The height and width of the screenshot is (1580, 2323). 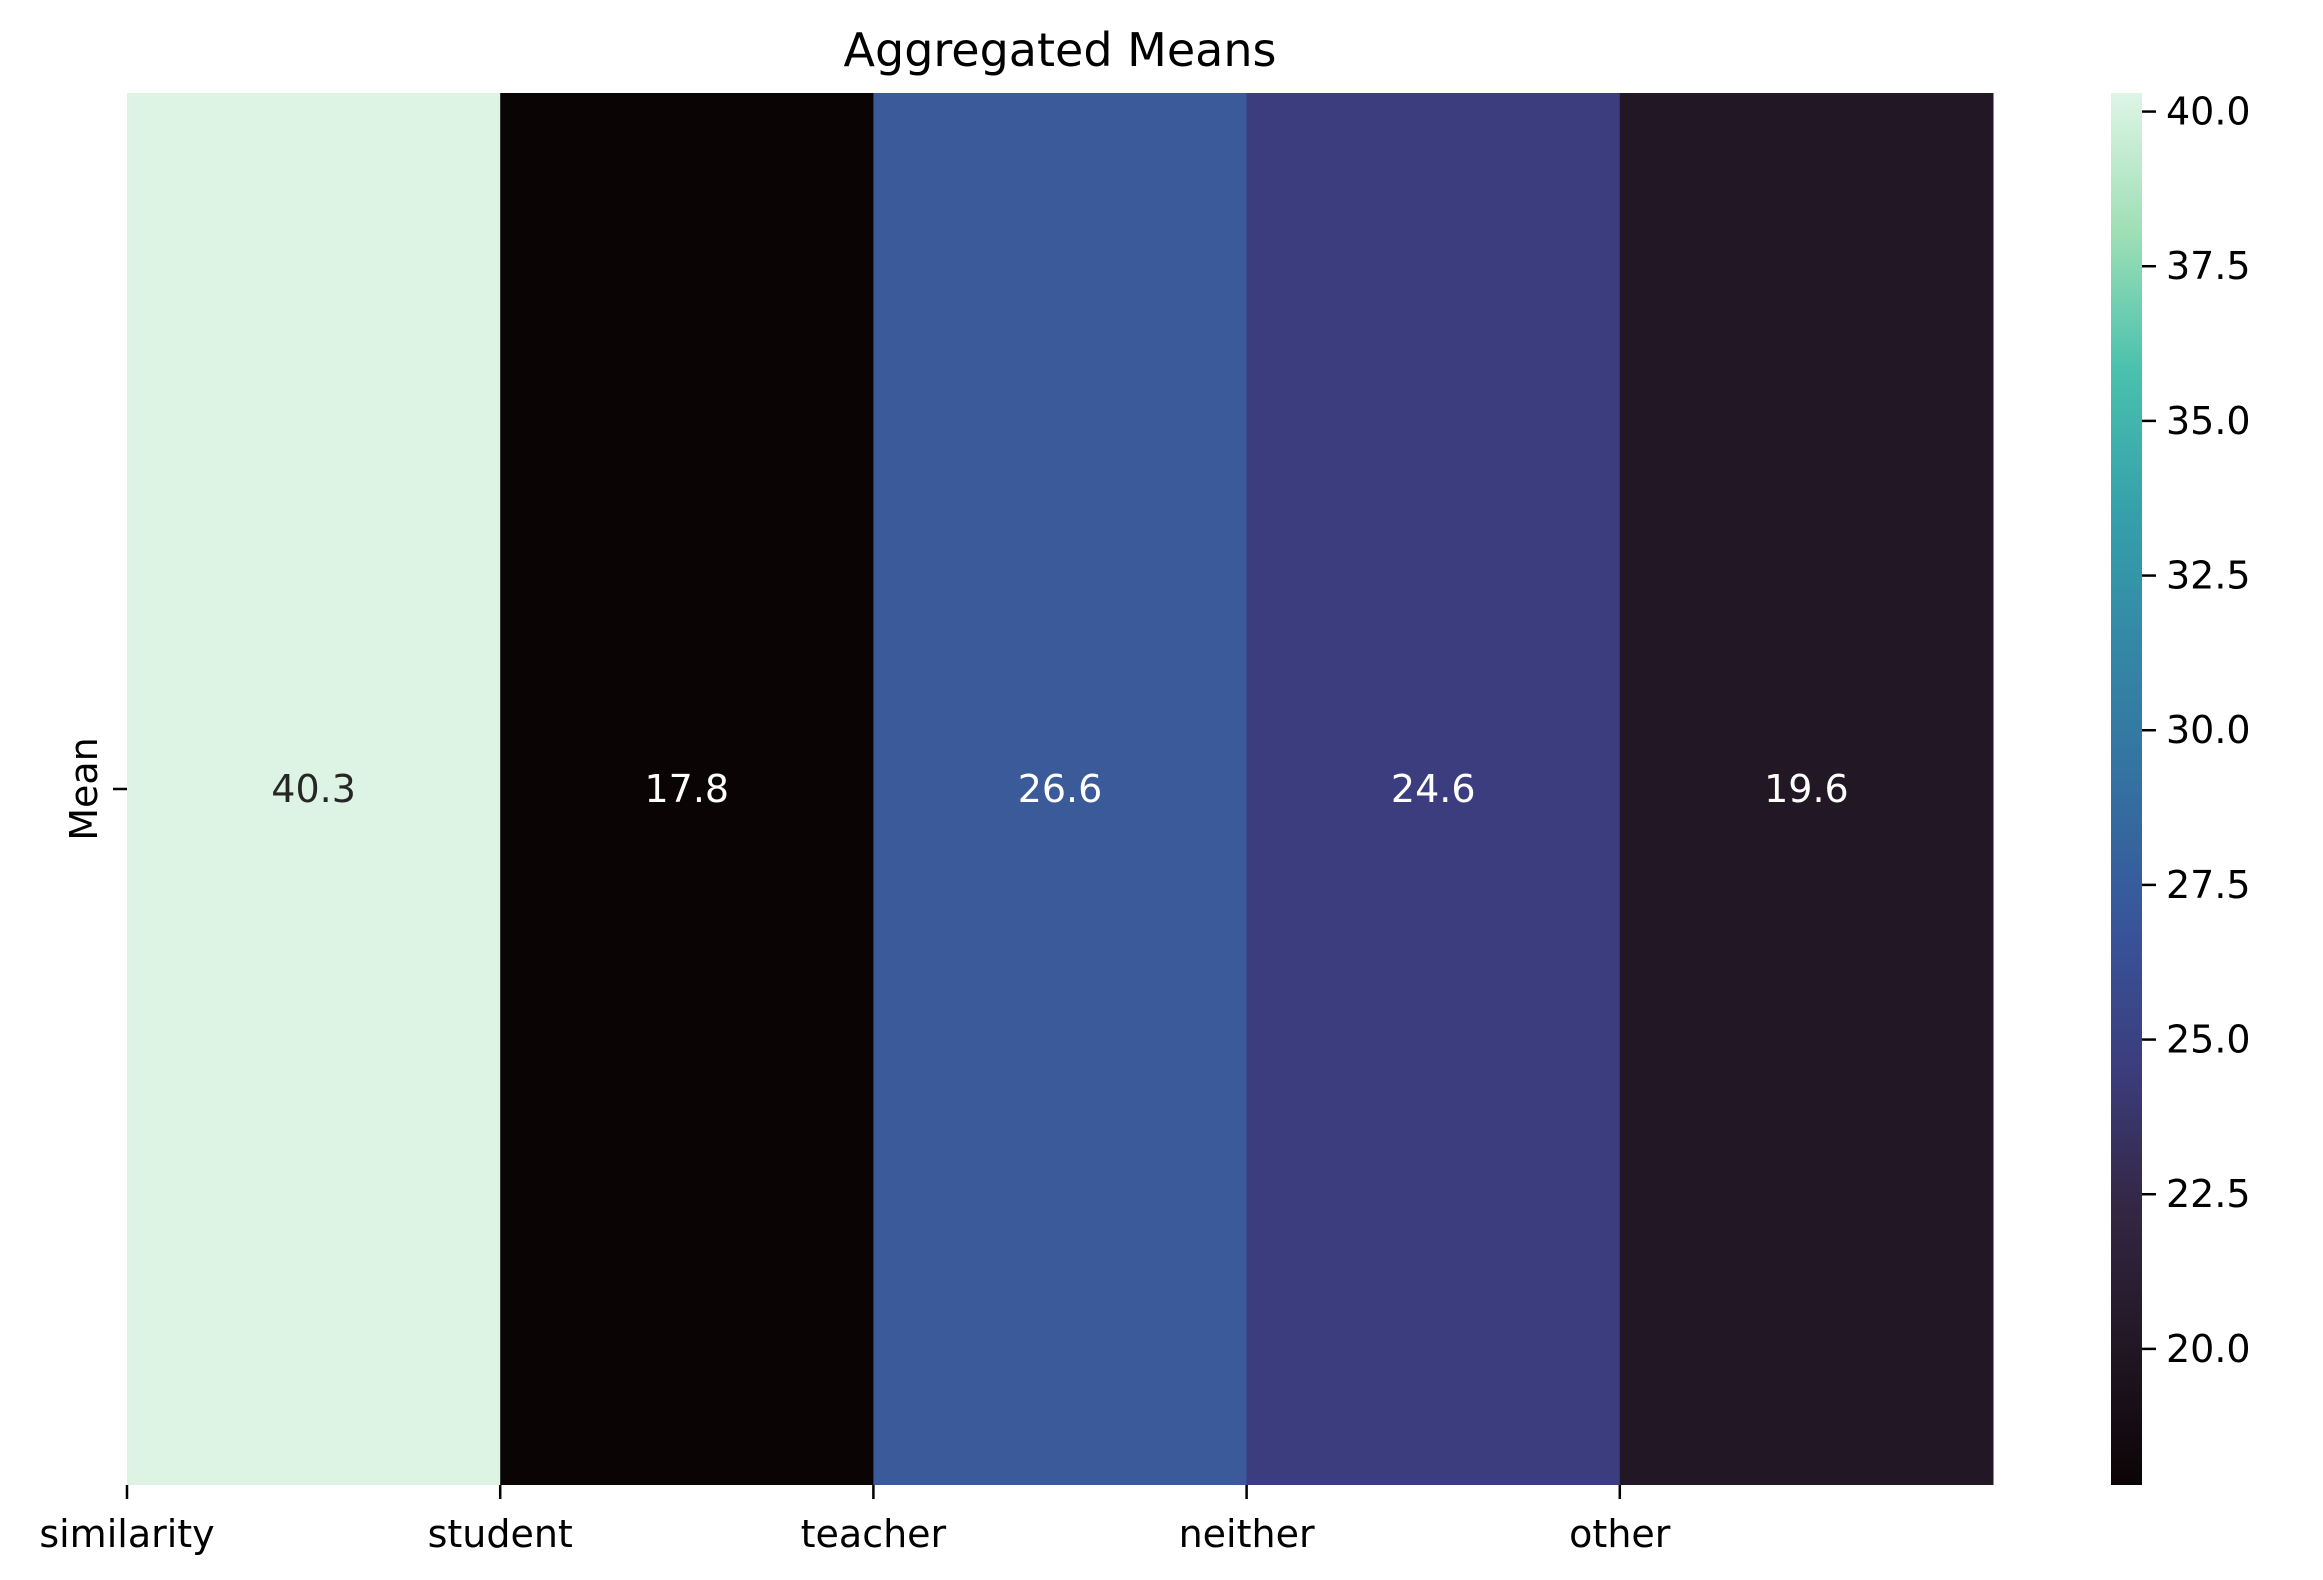 I want to click on x-tick-label: student, so click(x=500, y=1534).